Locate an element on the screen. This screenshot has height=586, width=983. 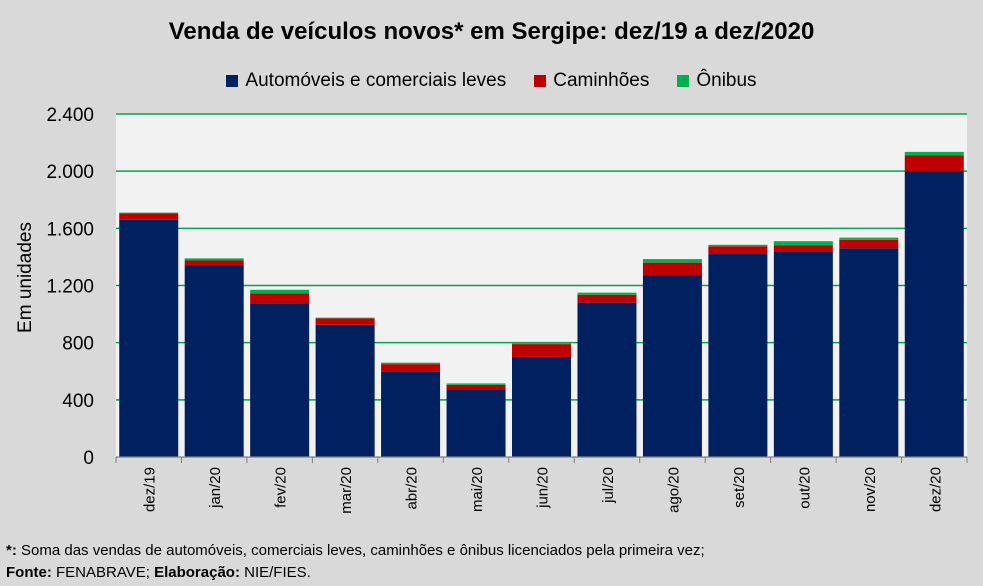
y-tick-label: 1.200 is located at coordinates (70, 287).